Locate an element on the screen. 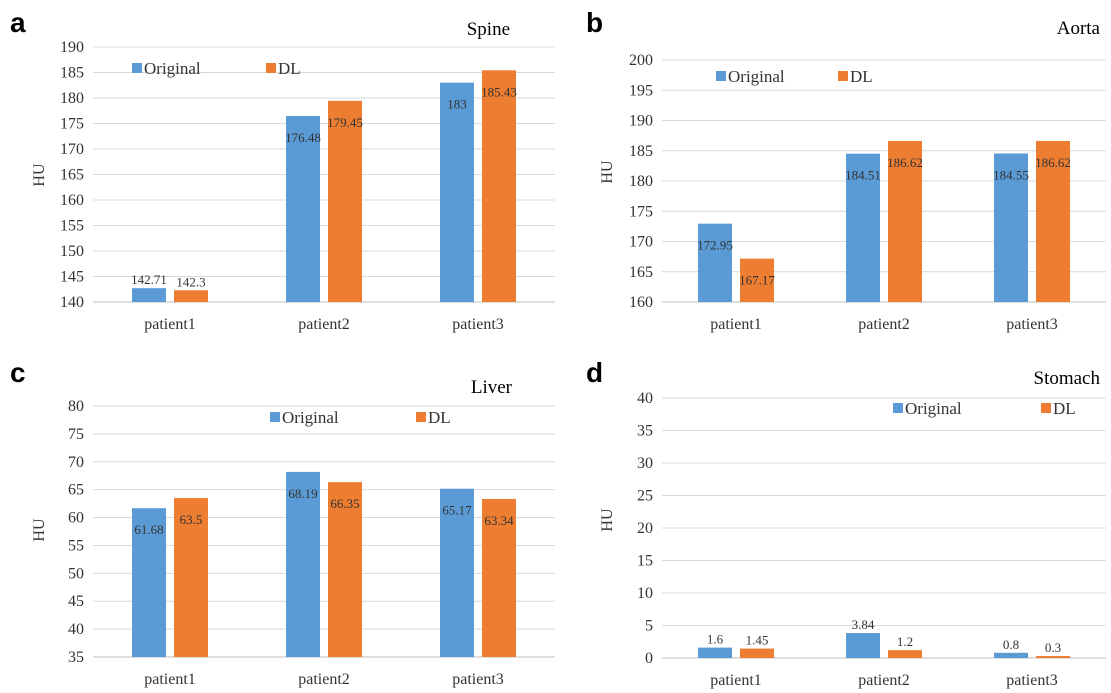  y-tick-label: 0 is located at coordinates (649, 658).